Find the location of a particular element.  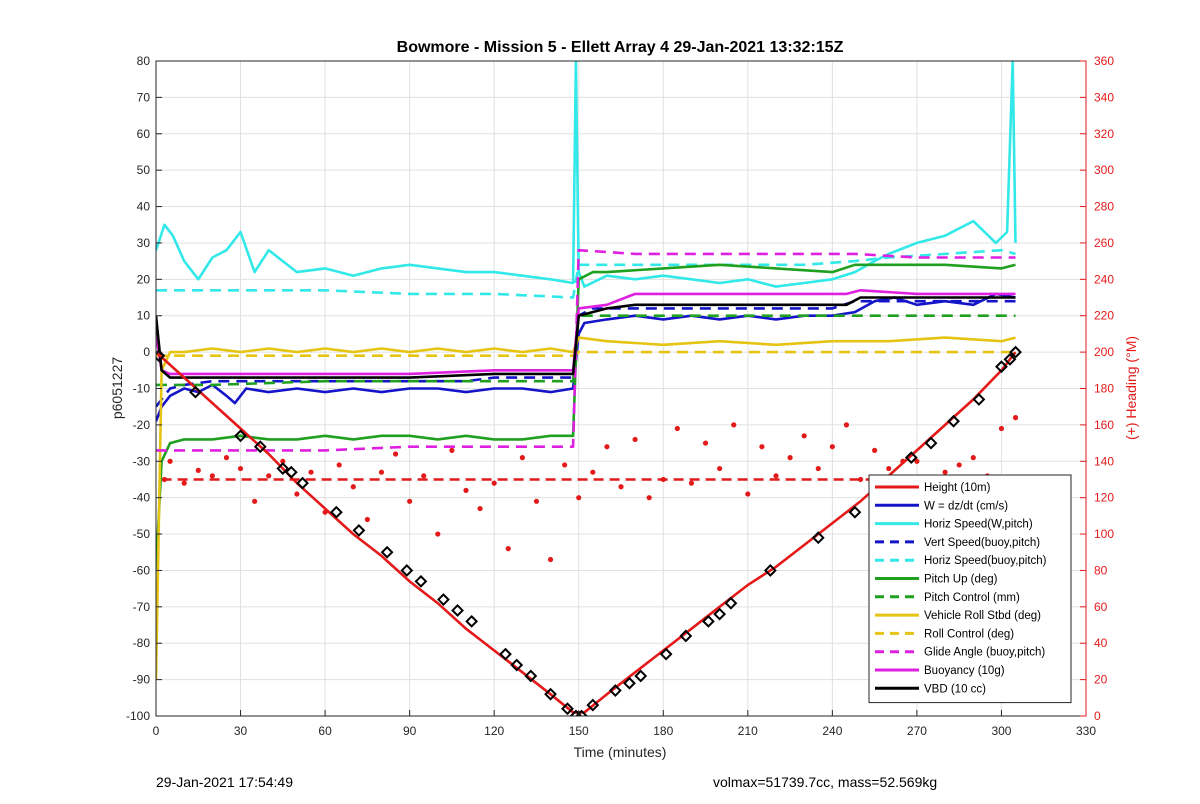

y-axis-label: p6051227 is located at coordinates (117, 388).